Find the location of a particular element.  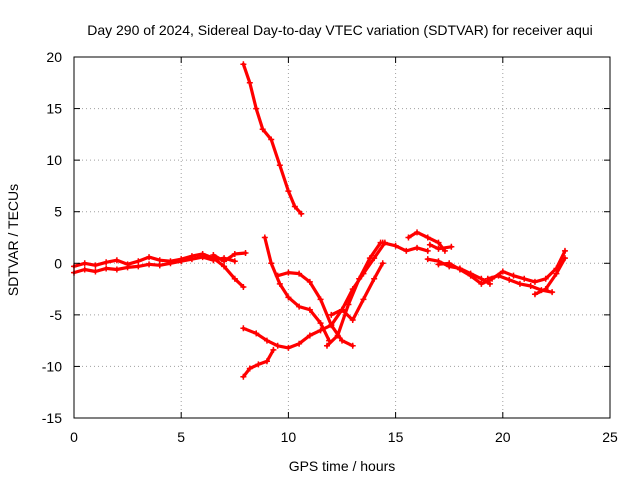

x-tick-label: 25 is located at coordinates (610, 437).